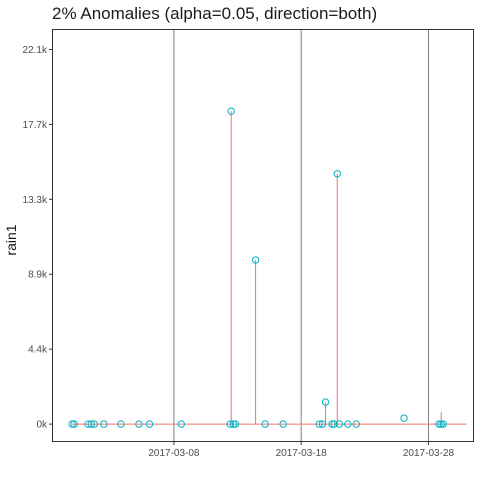  What do you see at coordinates (35, 200) in the screenshot?
I see `y-tick-label-3: 13.3k` at bounding box center [35, 200].